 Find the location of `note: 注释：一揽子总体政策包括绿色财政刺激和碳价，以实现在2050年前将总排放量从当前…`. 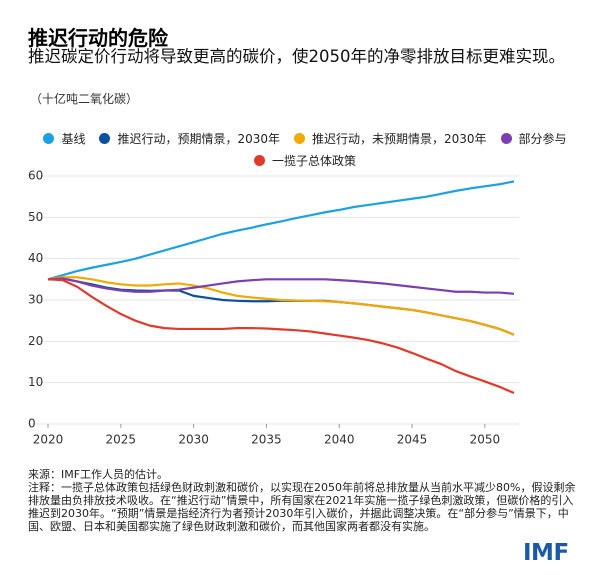

note: 注释：一揽子总体政策包括绿色财政刺激和碳价，以实现在2050年前将总排放量从当前… is located at coordinates (302, 507).